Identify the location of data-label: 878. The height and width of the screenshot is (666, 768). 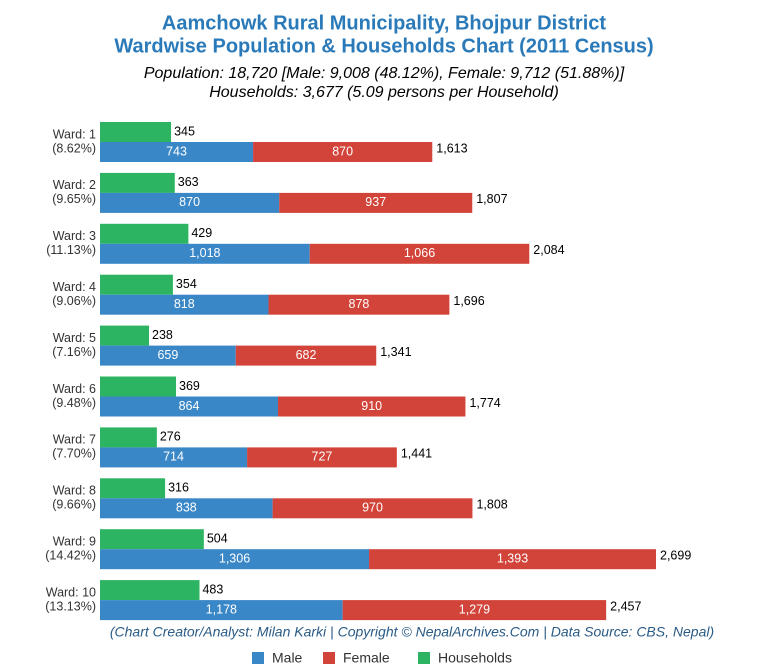
(359, 304).